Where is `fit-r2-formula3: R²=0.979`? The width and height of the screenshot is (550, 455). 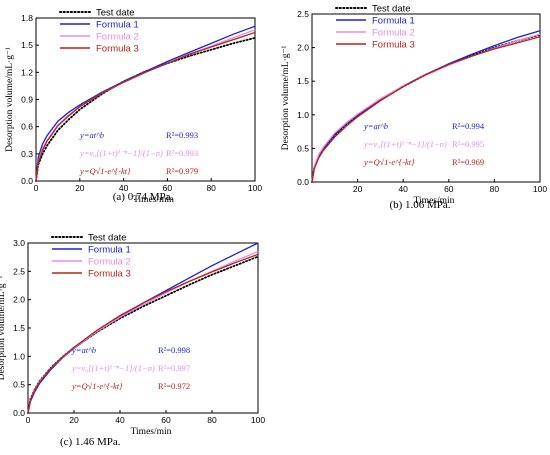 fit-r2-formula3: R²=0.979 is located at coordinates (182, 171).